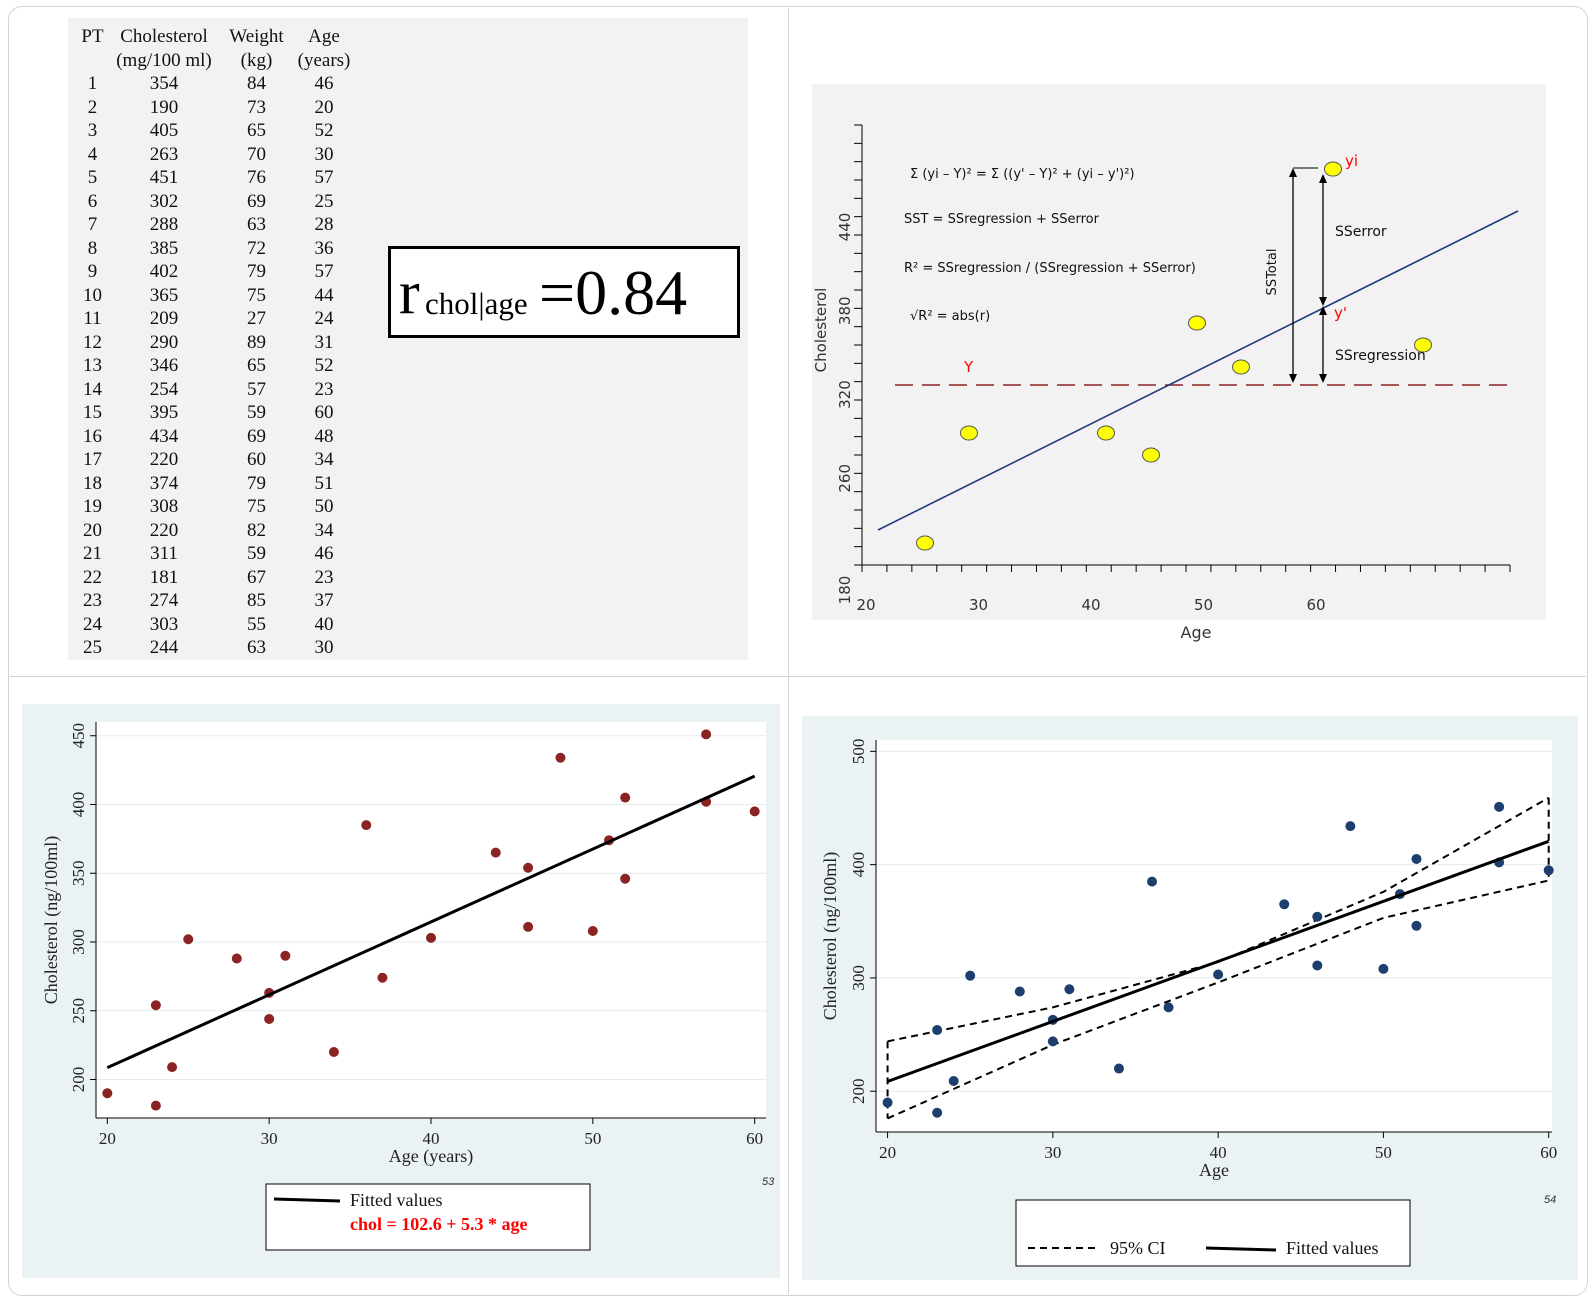  Describe the element at coordinates (215, 366) in the screenshot. I see `table-row: 13 346 65 52` at that location.